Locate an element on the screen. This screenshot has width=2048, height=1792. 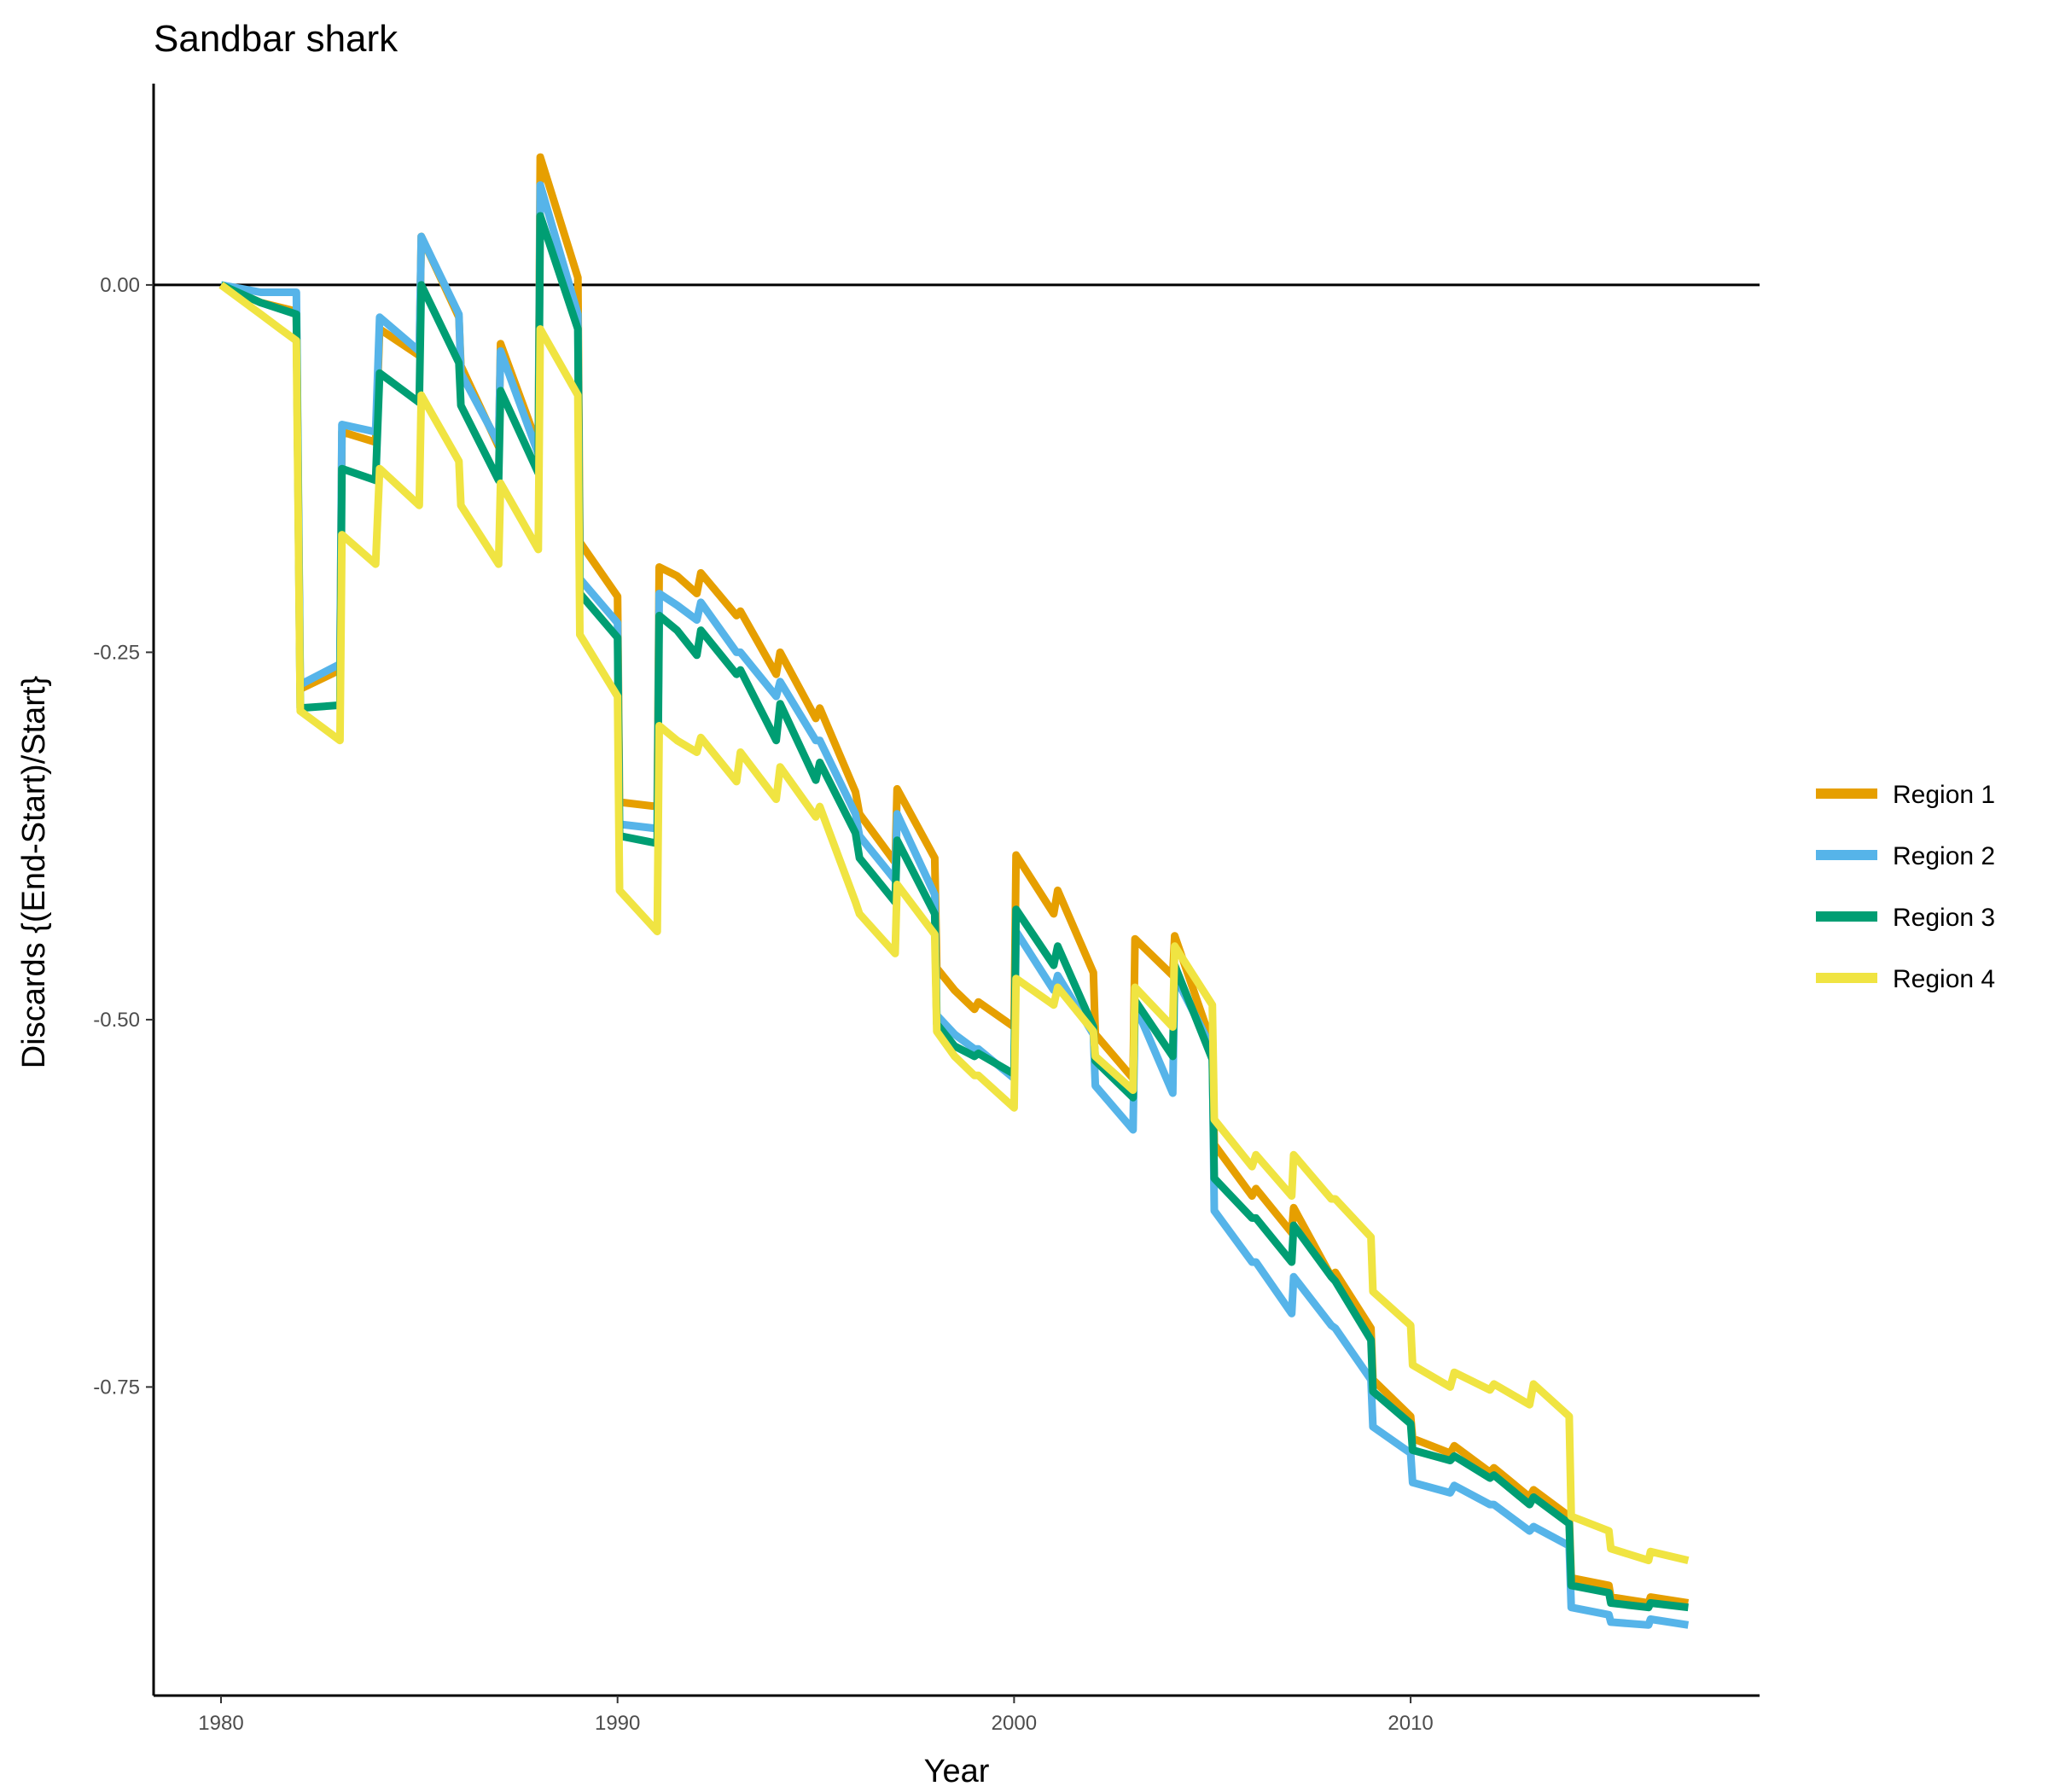
chart-title: Sandbar shark is located at coordinates (276, 39).